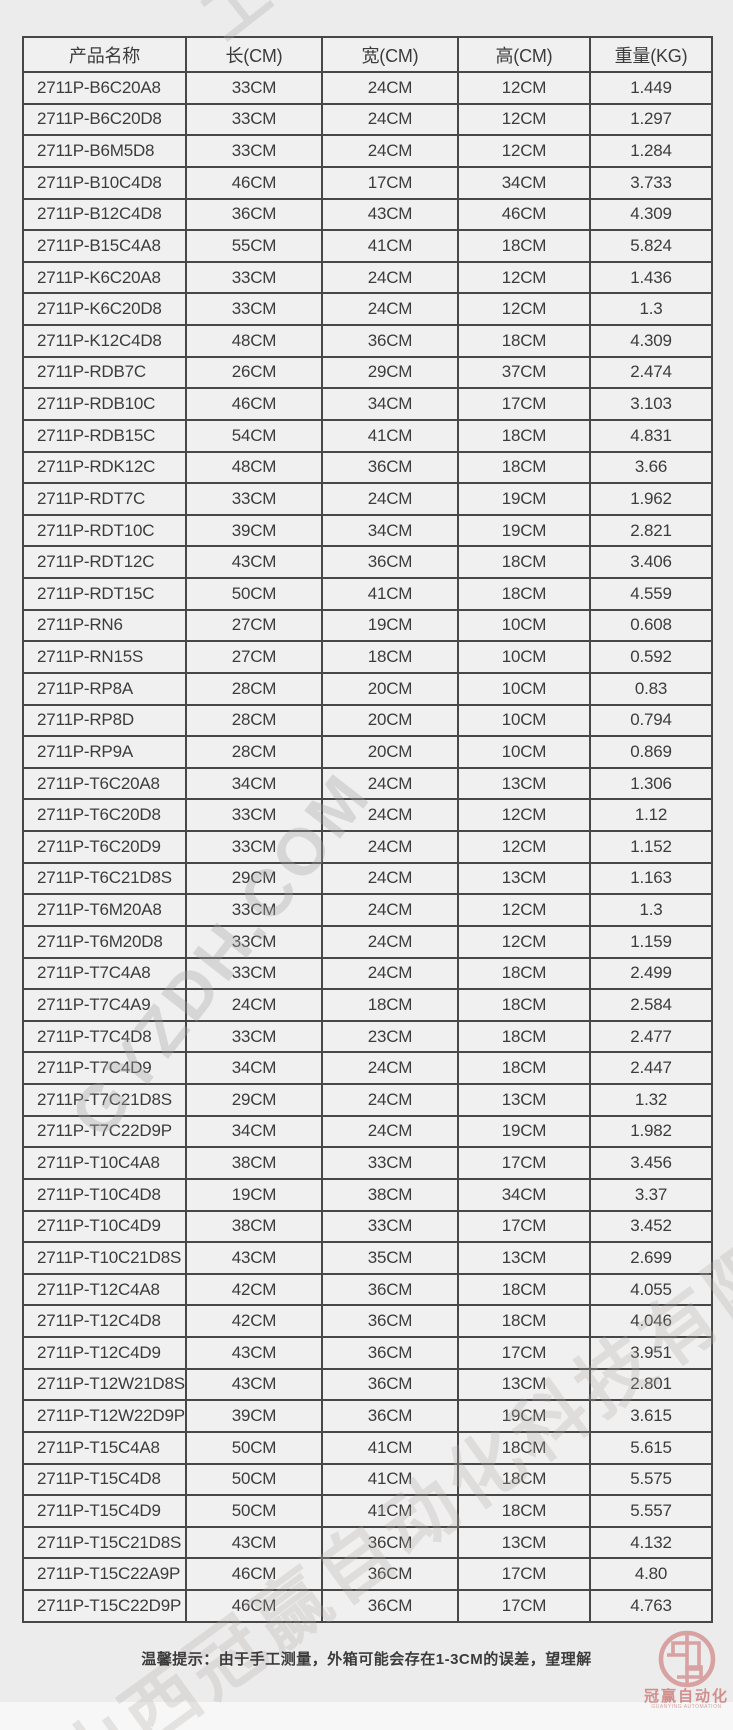 This screenshot has width=733, height=1730. What do you see at coordinates (367, 941) in the screenshot?
I see `table-row: 2711P-T6M20D8 33CM 24CM 12CM 1.159` at bounding box center [367, 941].